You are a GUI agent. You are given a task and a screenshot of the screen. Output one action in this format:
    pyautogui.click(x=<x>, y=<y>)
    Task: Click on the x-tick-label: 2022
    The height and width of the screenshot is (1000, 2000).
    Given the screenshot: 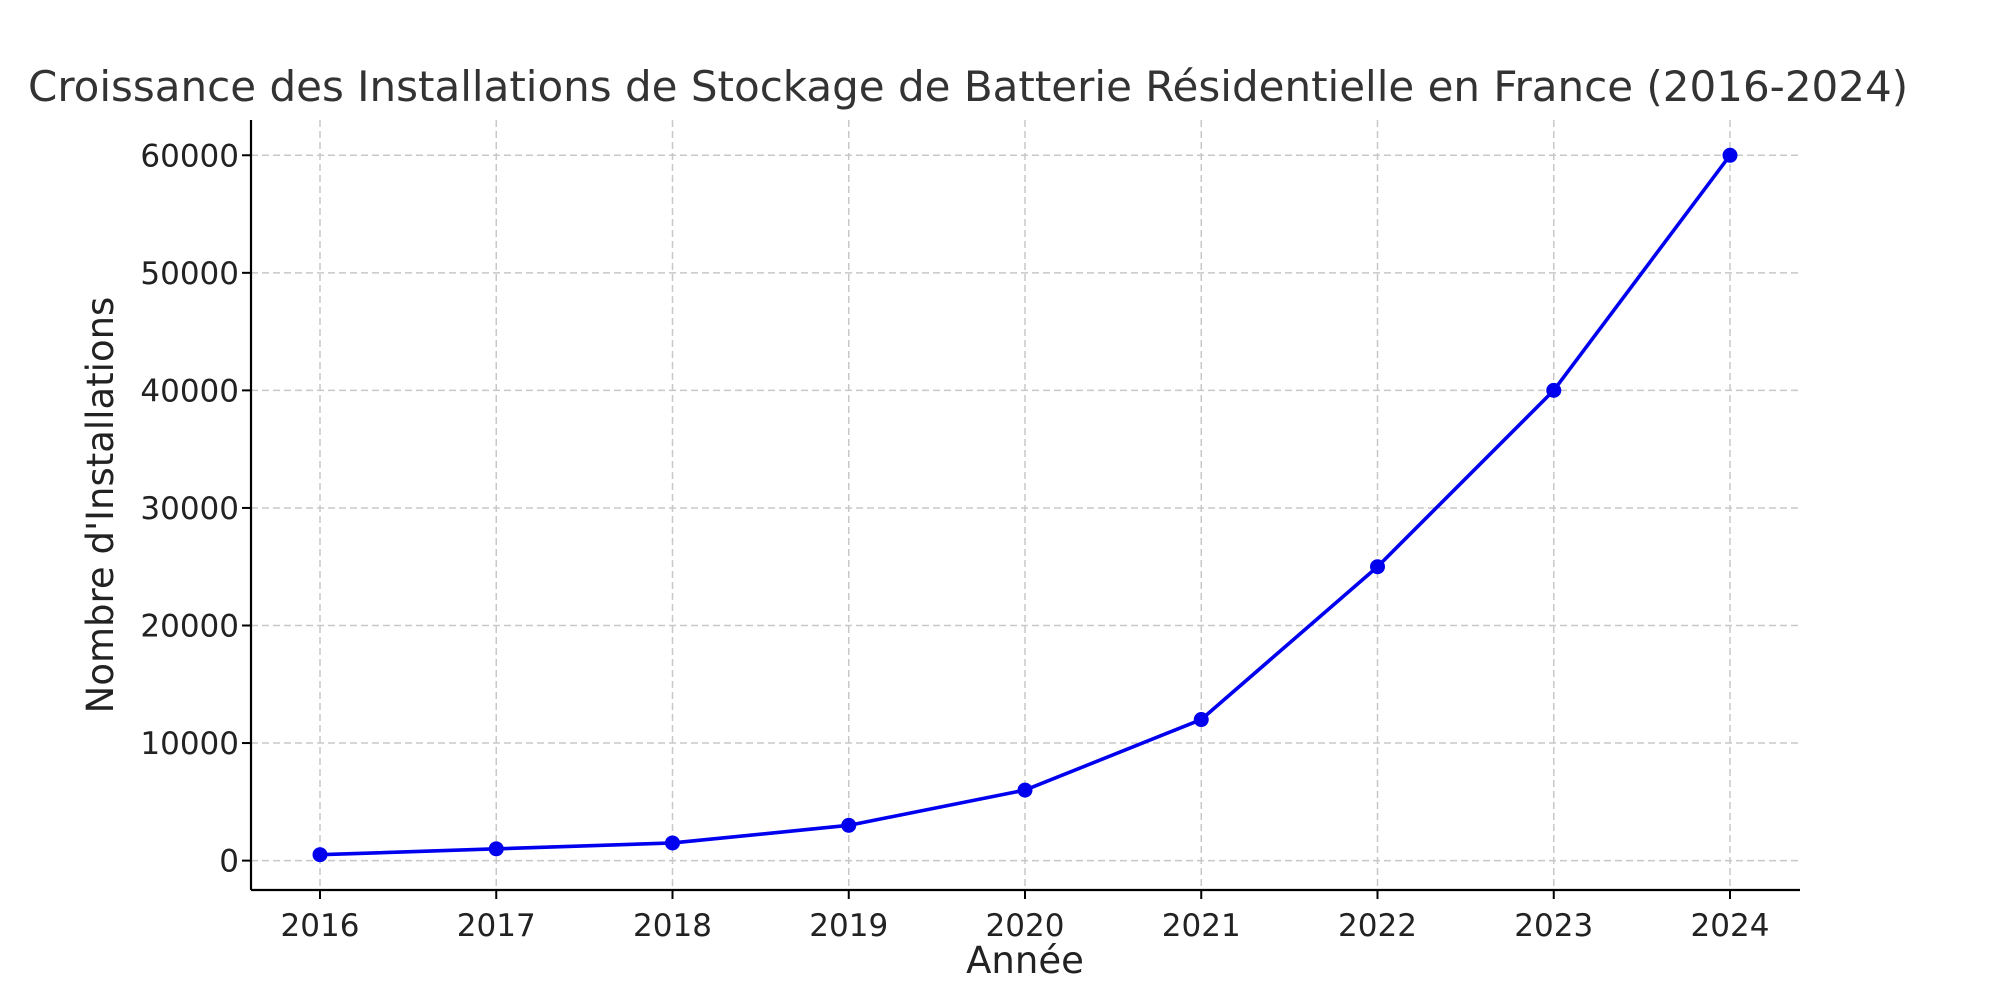 What is the action you would take?
    pyautogui.click(x=1377, y=926)
    